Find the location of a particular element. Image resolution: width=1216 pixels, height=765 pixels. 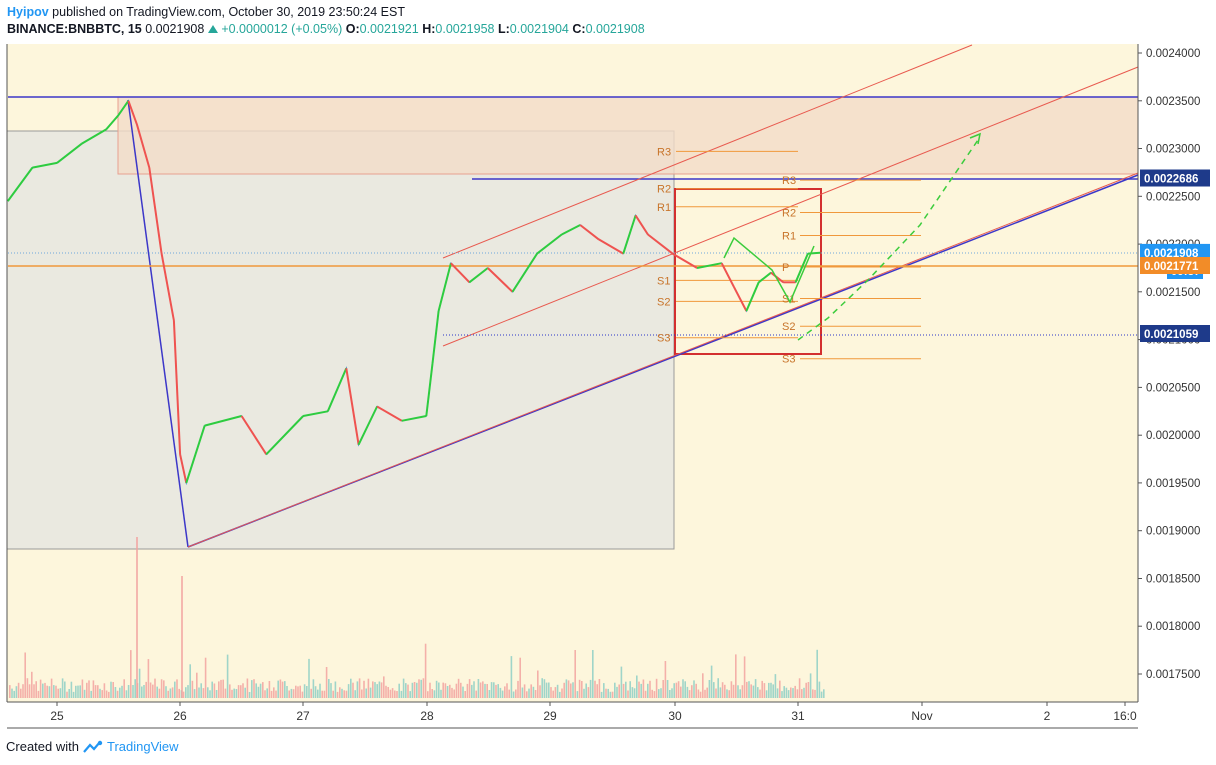

time-tick-label: 26 is located at coordinates (180, 716).